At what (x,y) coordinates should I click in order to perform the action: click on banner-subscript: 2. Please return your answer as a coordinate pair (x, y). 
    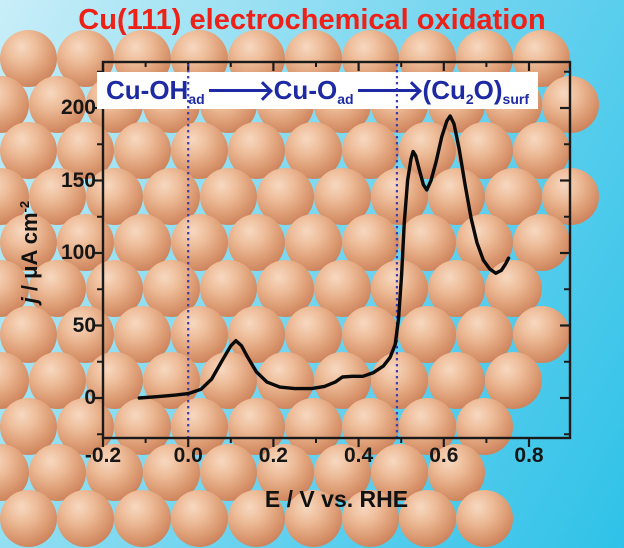
    Looking at the image, I should click on (469, 99).